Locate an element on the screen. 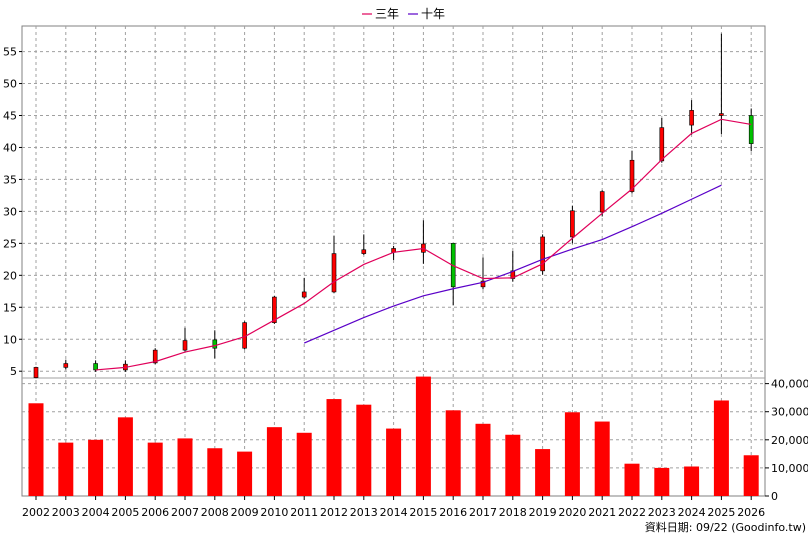 The image size is (808, 540). x-tick-label: 2023 is located at coordinates (662, 512).